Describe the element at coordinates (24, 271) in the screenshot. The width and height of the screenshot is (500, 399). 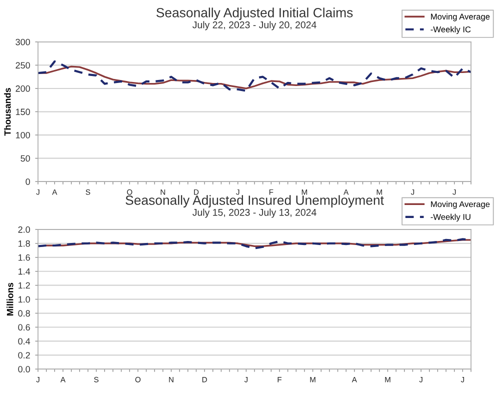
I see `y-tick-label: 1.4` at that location.